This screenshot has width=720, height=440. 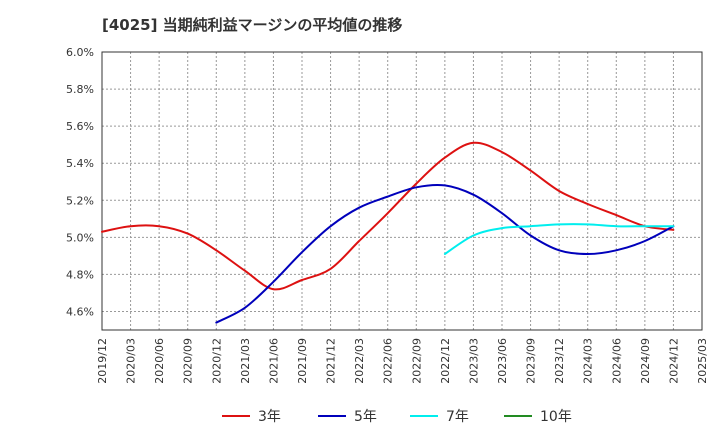 What do you see at coordinates (445, 361) in the screenshot?
I see `x-tick-label: 2022/12` at bounding box center [445, 361].